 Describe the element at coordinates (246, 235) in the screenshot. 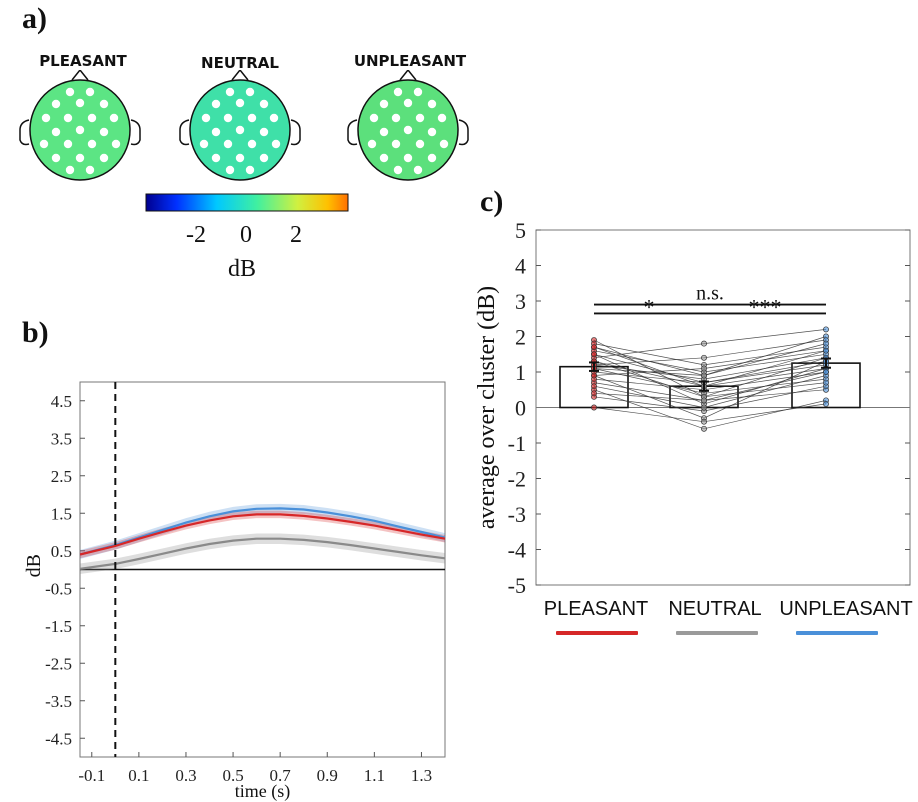

I see `colorbar-tick: 0` at that location.